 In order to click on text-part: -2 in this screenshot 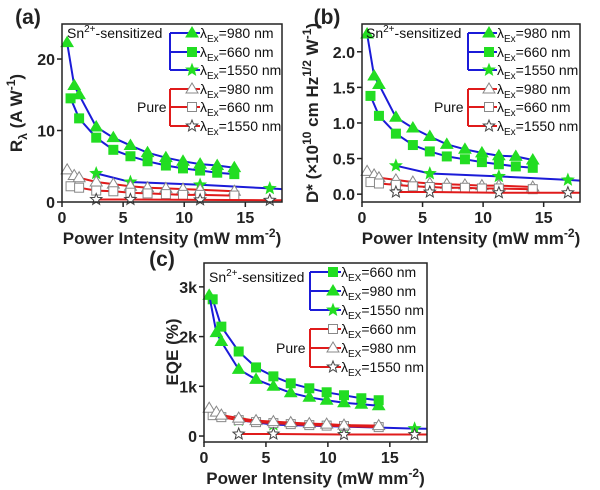, I will do `click(569, 233)`.